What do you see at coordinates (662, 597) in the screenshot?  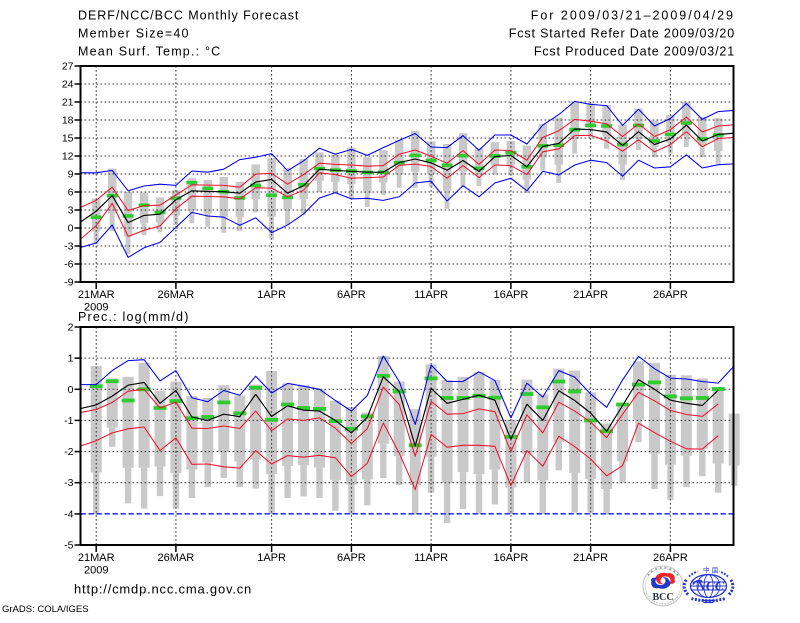 I see `svg-text: BCC` at bounding box center [662, 597].